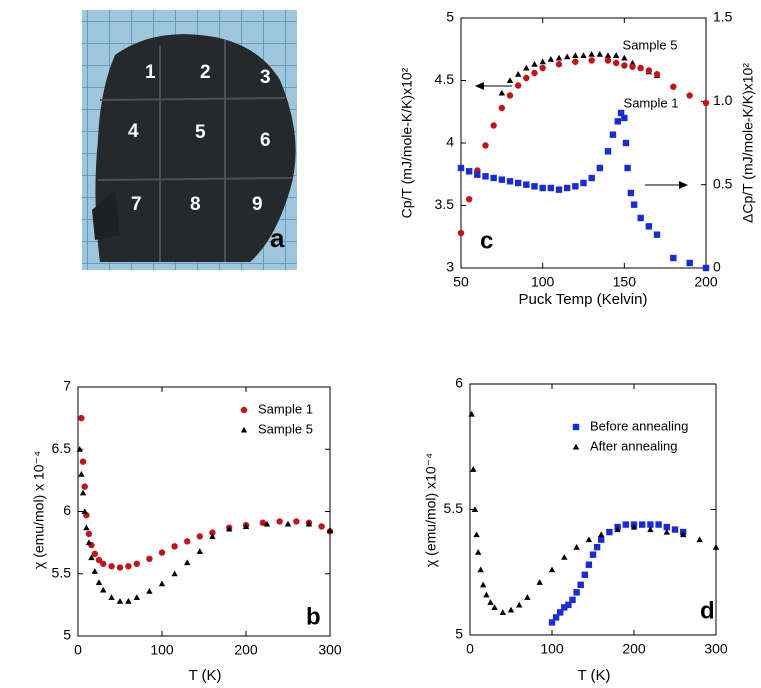  What do you see at coordinates (244, 410) in the screenshot?
I see `legend-marker` at bounding box center [244, 410].